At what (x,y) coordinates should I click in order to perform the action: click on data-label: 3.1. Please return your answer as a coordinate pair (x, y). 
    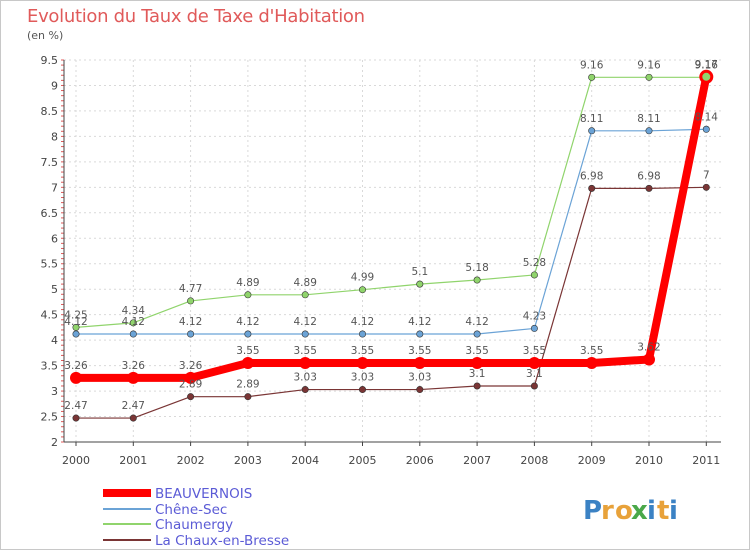
    Looking at the image, I should click on (534, 374).